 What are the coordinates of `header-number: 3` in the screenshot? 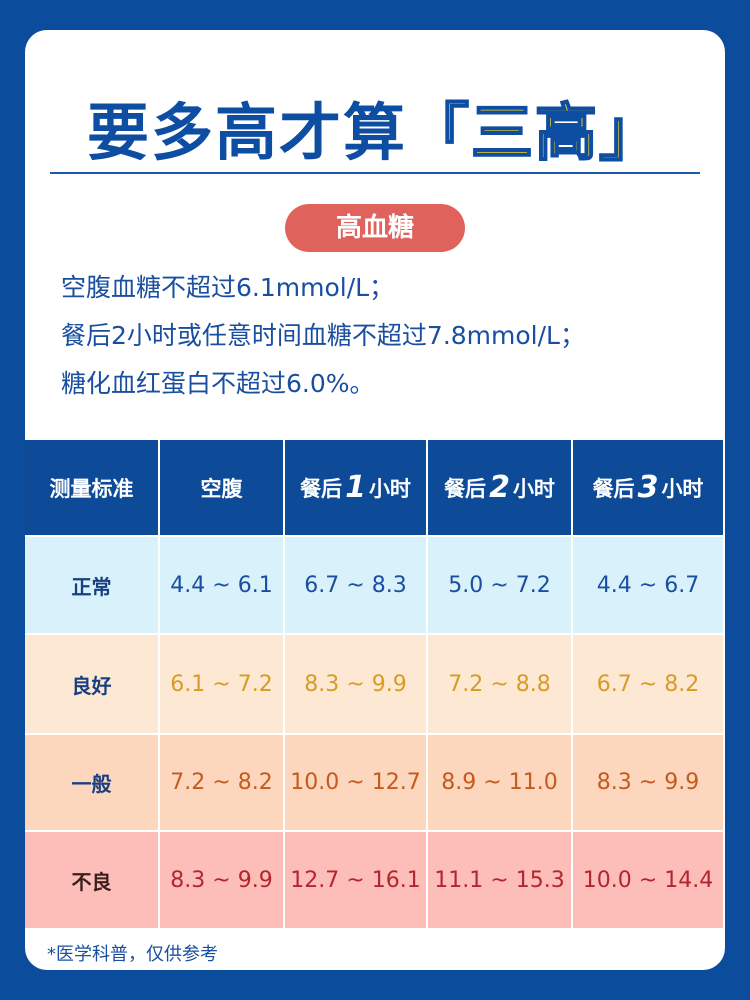 It's located at (648, 487).